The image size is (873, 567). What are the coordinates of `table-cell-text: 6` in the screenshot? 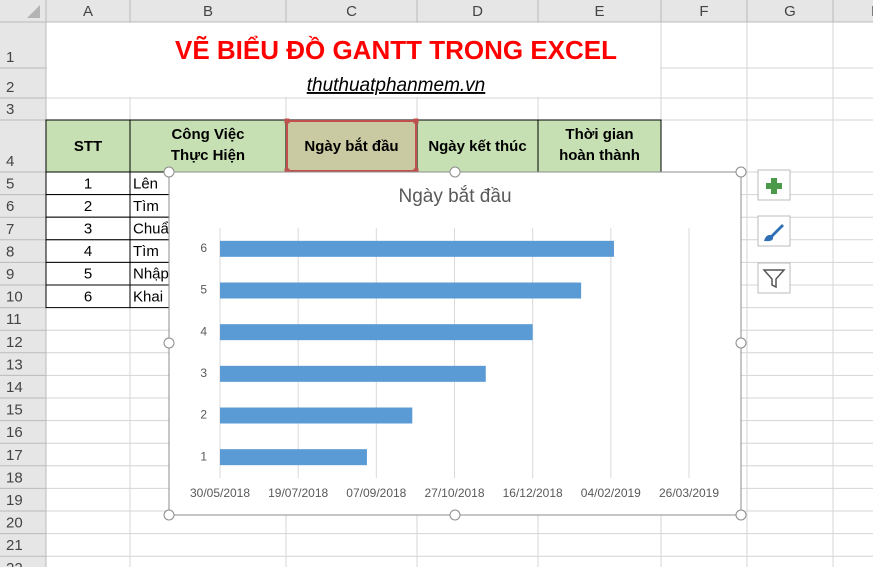 It's located at (88, 296).